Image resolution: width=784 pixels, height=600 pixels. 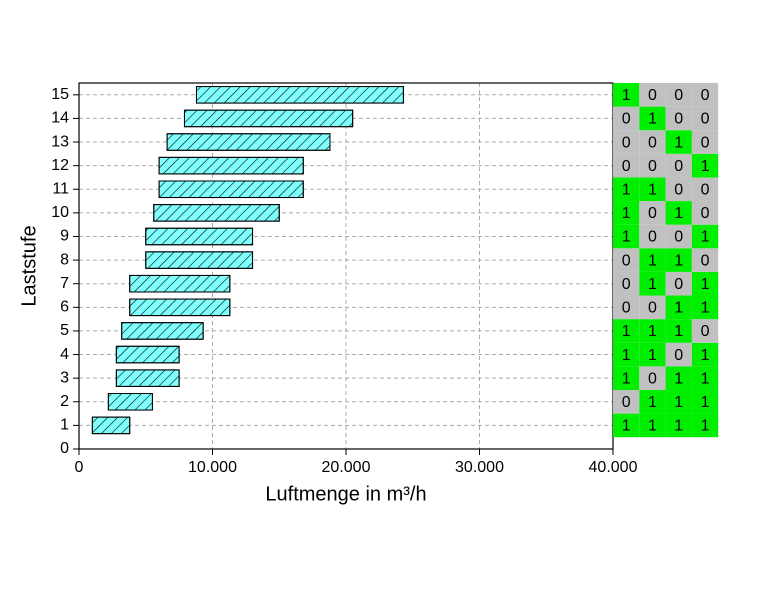 I want to click on y-tick-label: 15, so click(x=60, y=94).